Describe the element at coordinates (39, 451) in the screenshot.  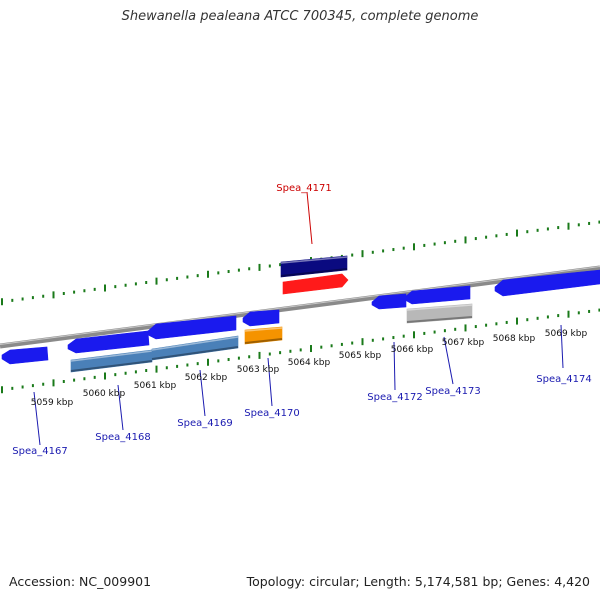
I see `gene-label-spea_4167: Spea_4167` at that location.